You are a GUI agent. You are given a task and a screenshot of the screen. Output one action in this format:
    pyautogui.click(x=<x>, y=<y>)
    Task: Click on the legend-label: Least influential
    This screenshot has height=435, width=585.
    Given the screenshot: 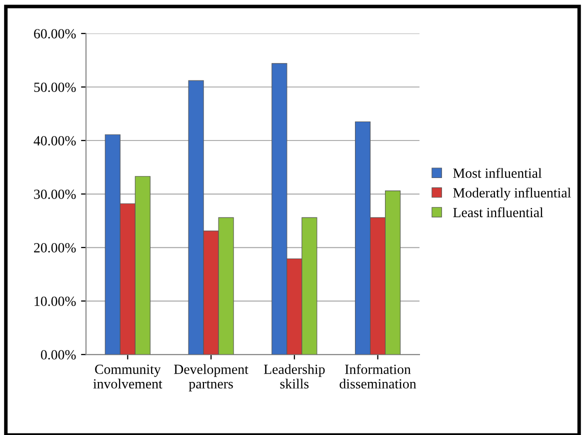 What is the action you would take?
    pyautogui.click(x=498, y=212)
    